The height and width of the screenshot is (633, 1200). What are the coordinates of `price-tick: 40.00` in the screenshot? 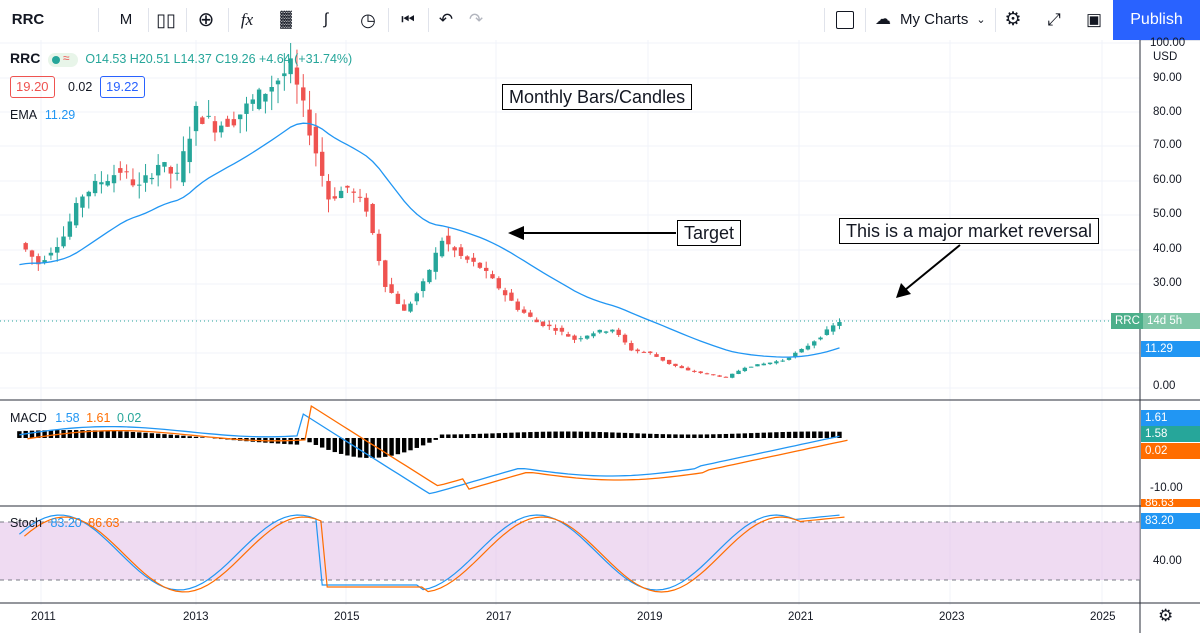 It's located at (1167, 249).